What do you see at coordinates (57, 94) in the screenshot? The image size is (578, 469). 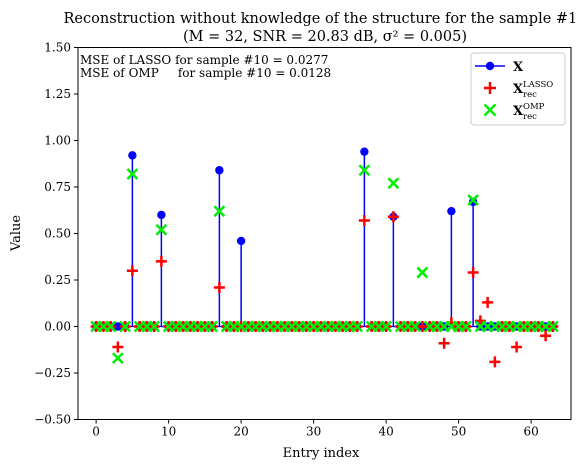 I see `y-tick-label: 1.25` at bounding box center [57, 94].